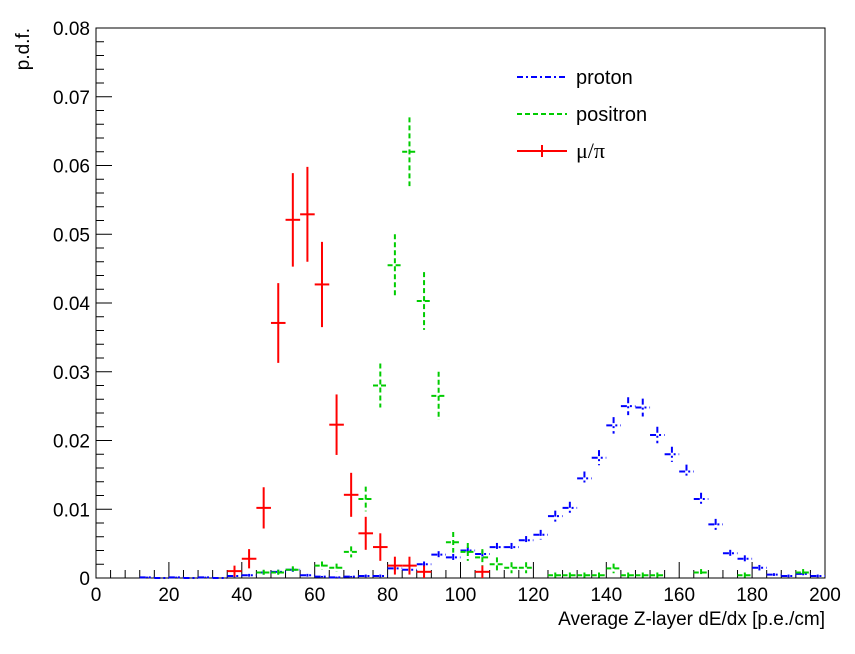 This screenshot has height=654, width=855. What do you see at coordinates (606, 595) in the screenshot?
I see `x-tick-label: 140` at bounding box center [606, 595].